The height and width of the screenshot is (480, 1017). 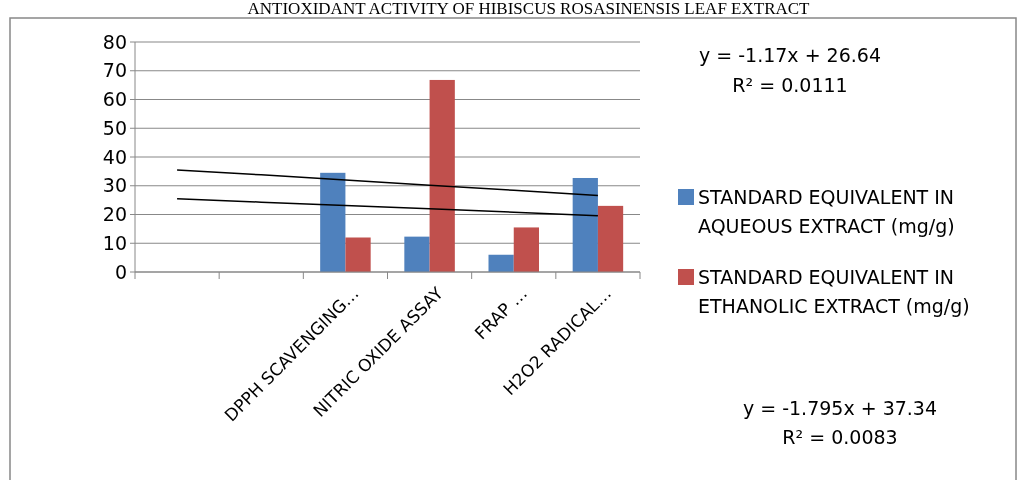 I want to click on y-tick-label: 40, so click(x=114, y=156).